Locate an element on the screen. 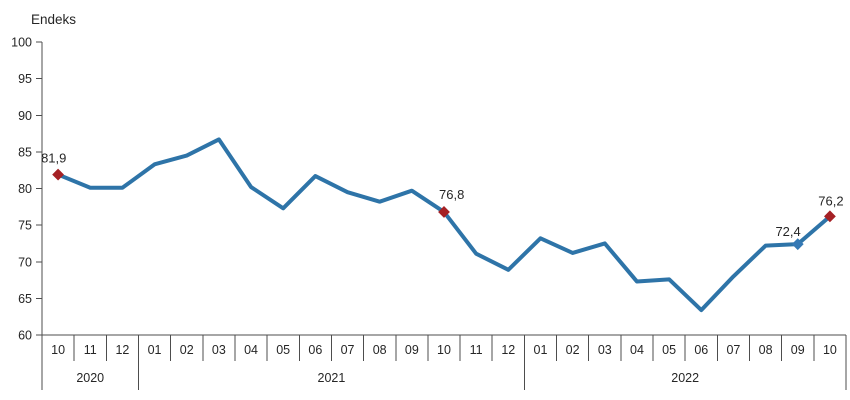  y-tick-label: 70 is located at coordinates (25, 262).